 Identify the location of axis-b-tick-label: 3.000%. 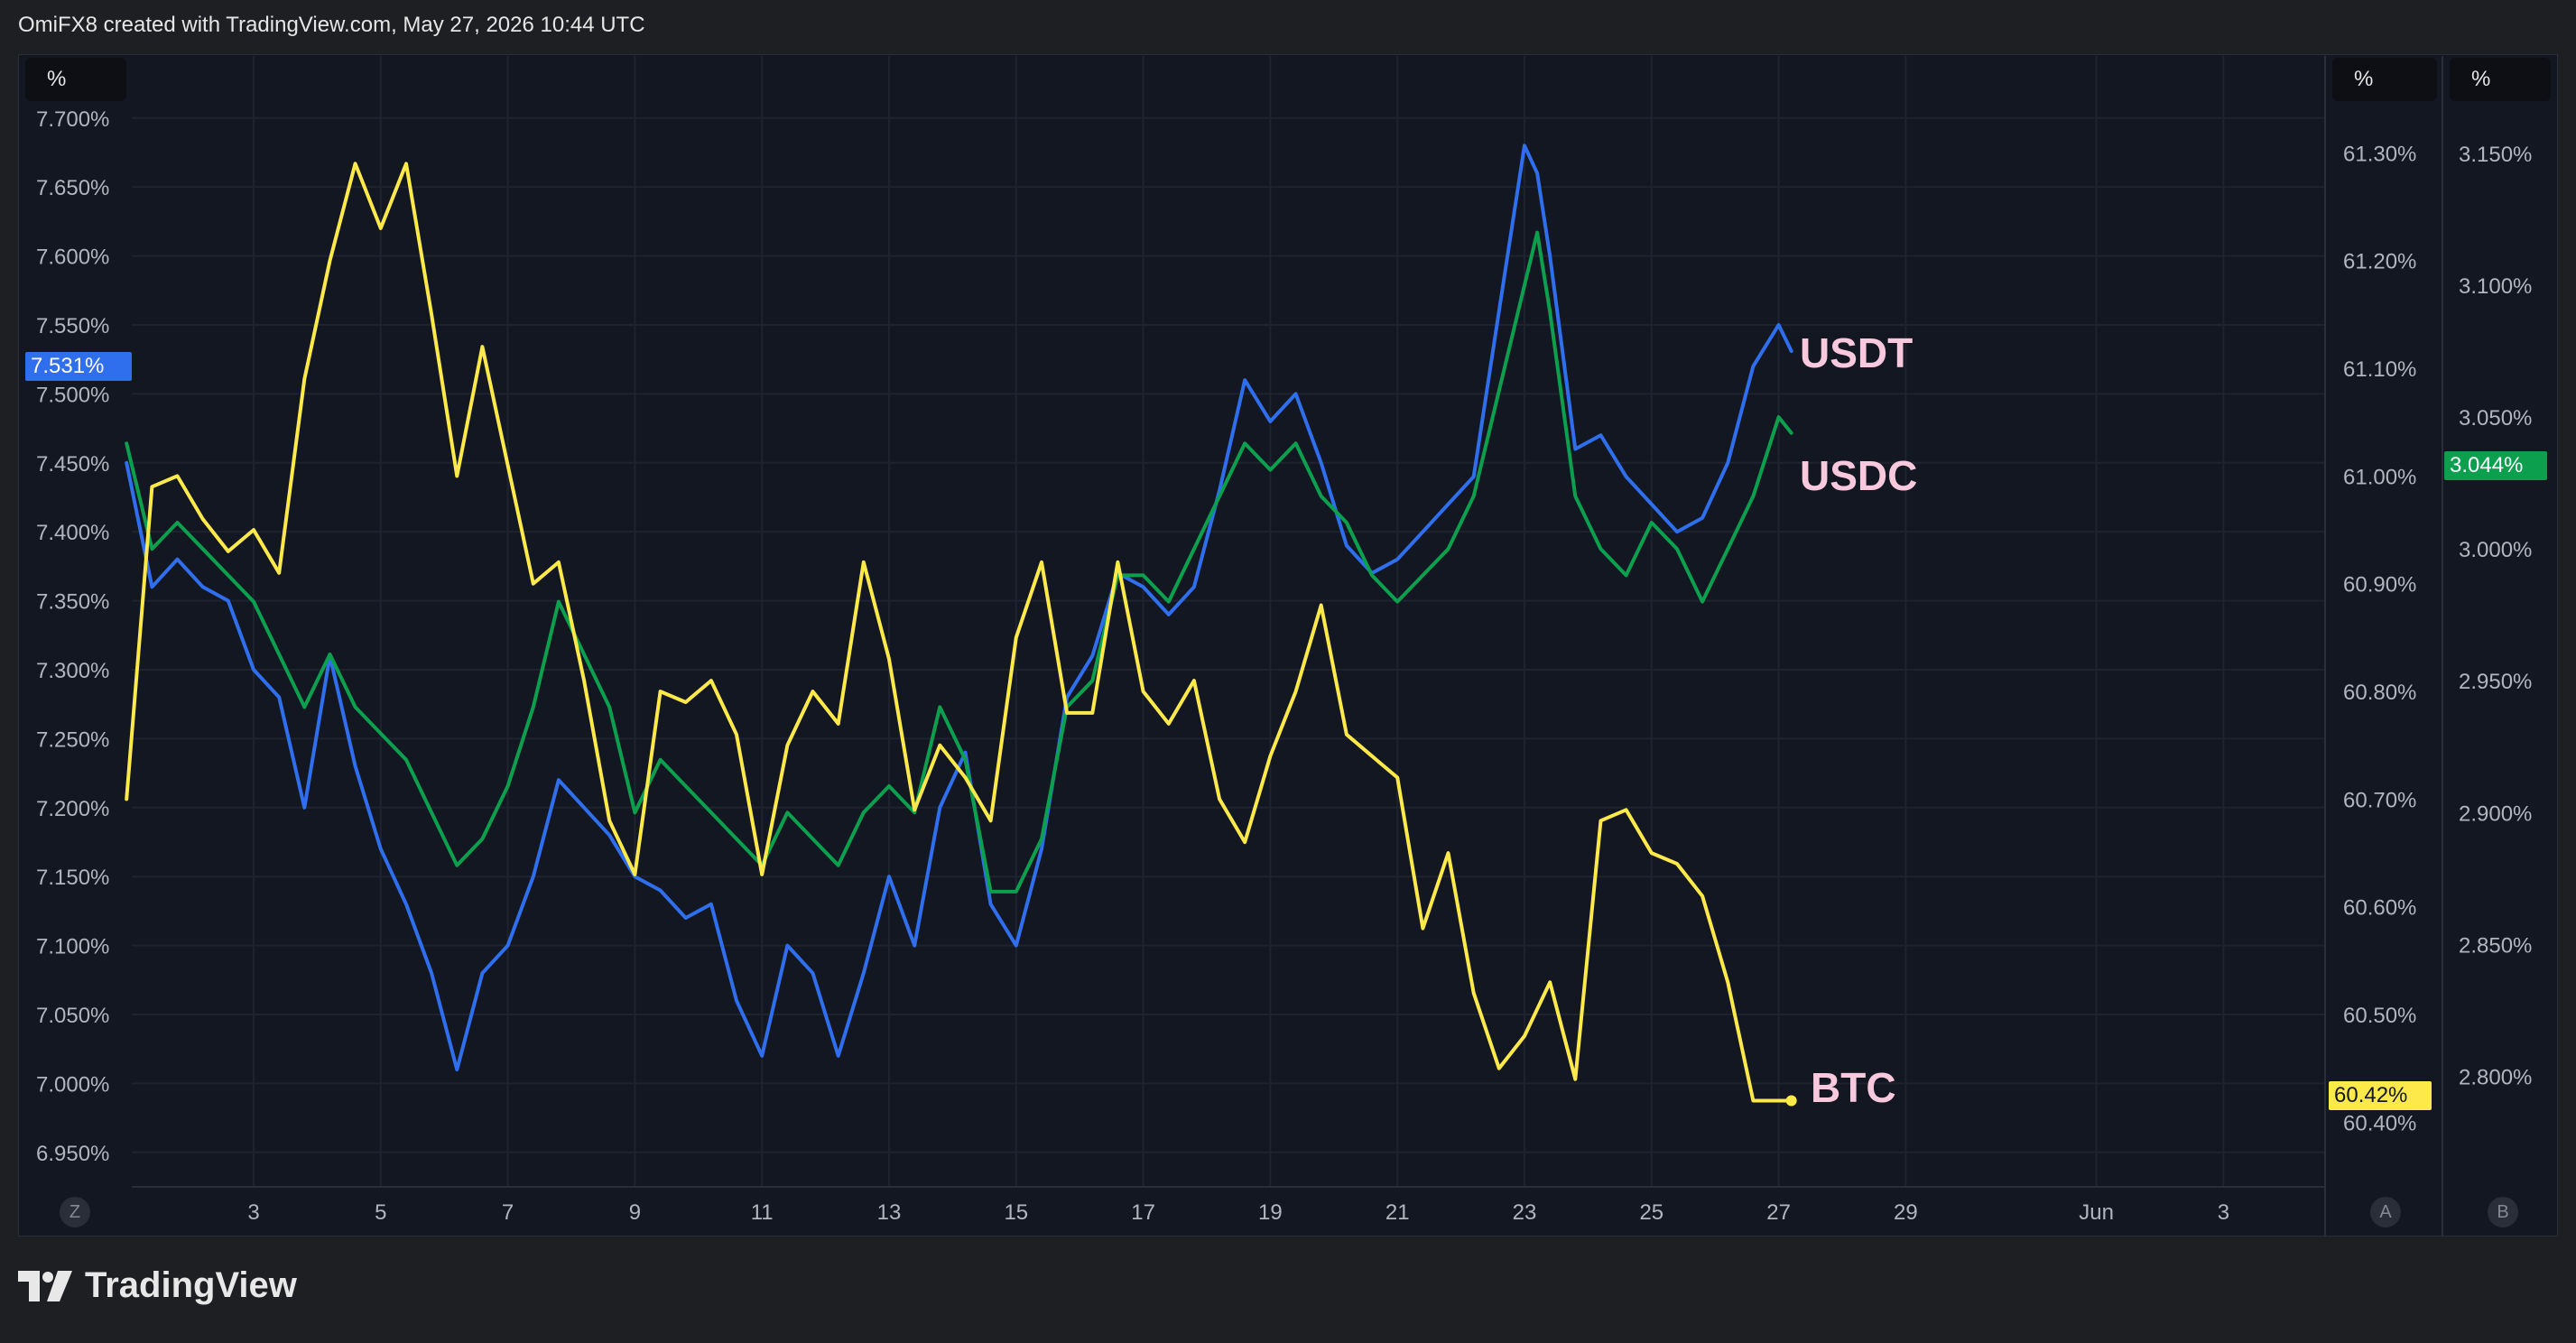
(2495, 550).